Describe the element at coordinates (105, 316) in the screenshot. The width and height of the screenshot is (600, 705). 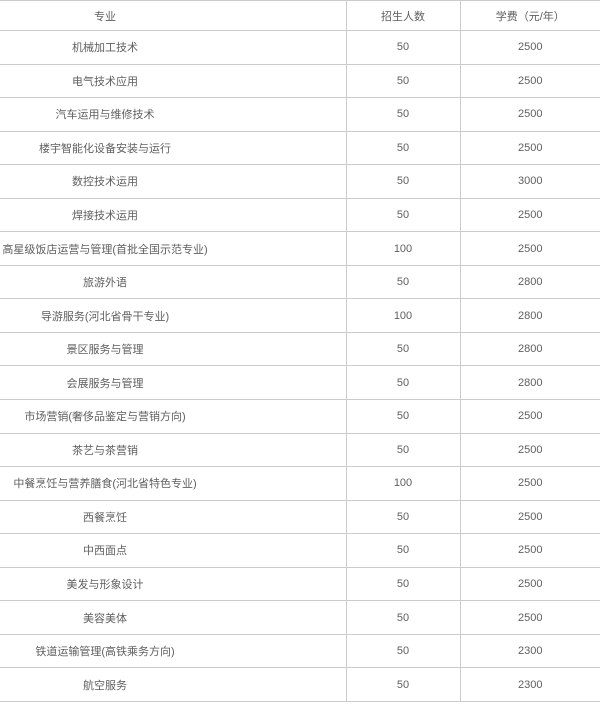
I see `major-label: 导游服务(河北省骨干专业)` at that location.